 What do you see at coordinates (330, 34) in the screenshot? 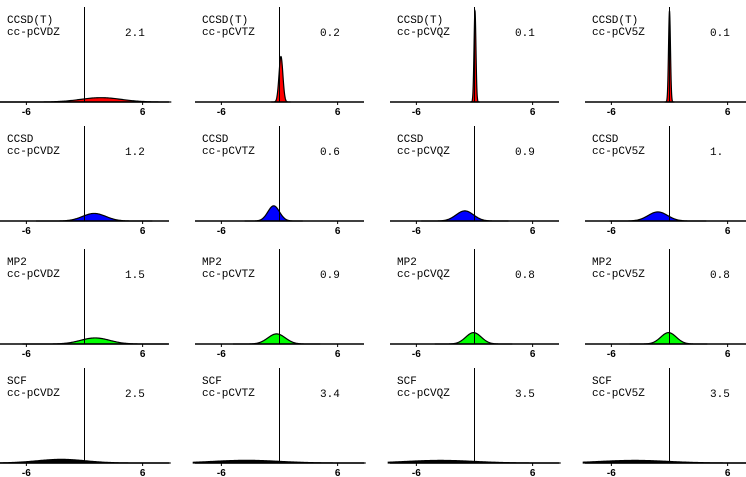
I see `sd-value-label: 0.2` at bounding box center [330, 34].